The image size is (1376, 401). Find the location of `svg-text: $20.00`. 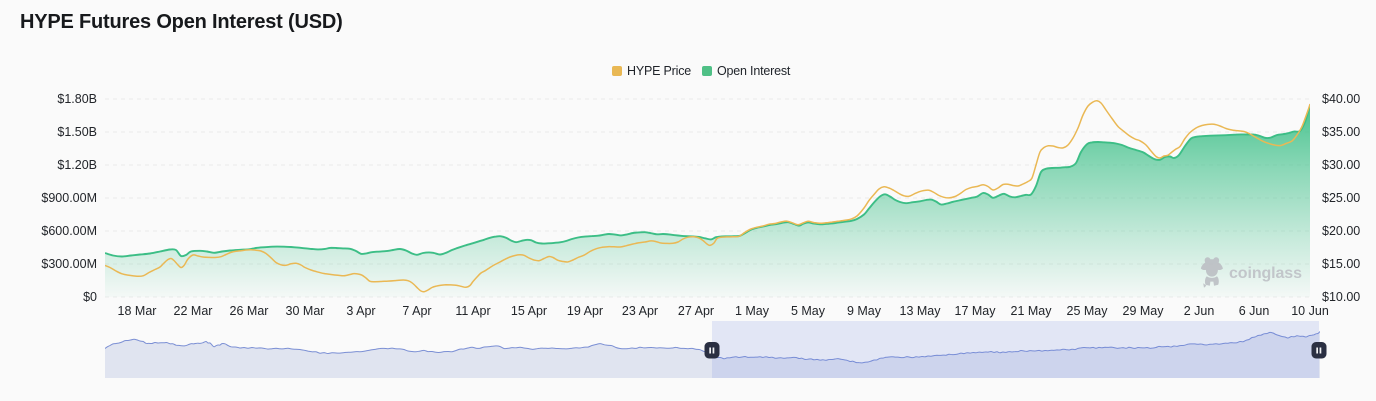

svg-text: $20.00 is located at coordinates (1341, 231).